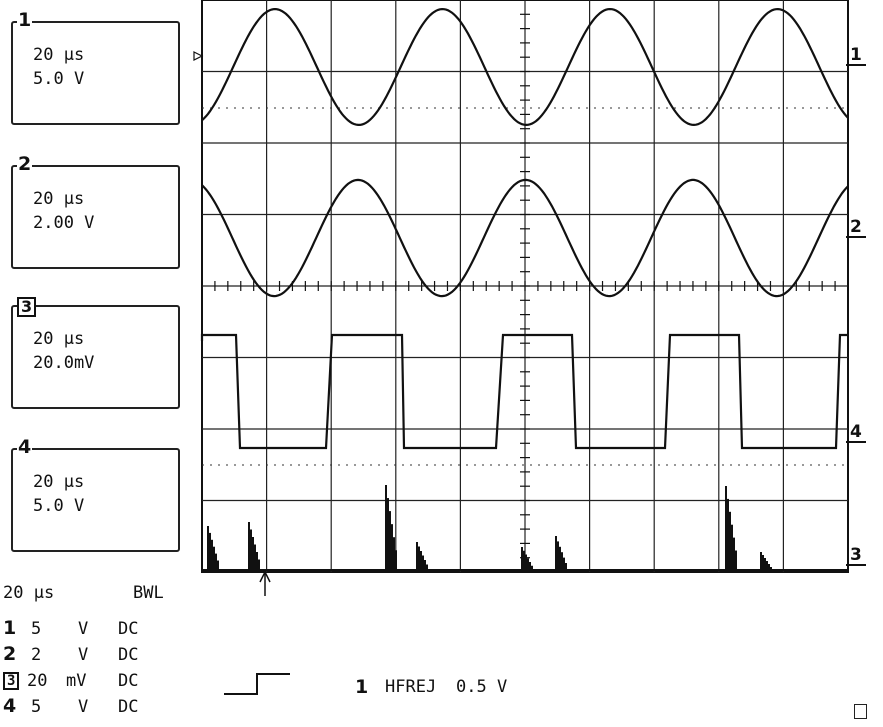  Describe the element at coordinates (265, 576) in the screenshot. I see `trigger-position-arrow-head` at that location.